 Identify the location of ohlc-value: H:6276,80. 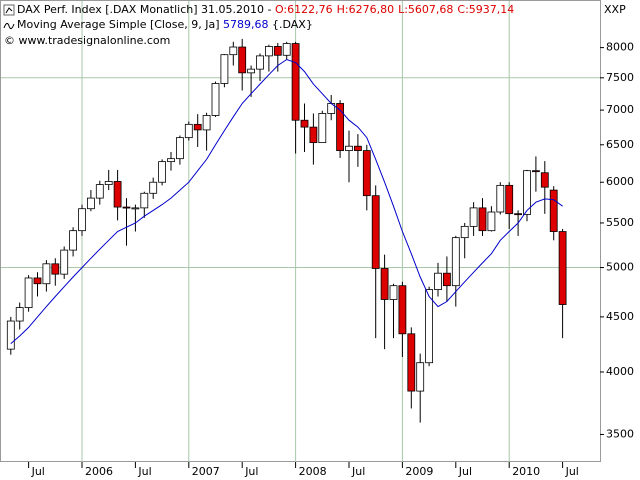
(365, 9).